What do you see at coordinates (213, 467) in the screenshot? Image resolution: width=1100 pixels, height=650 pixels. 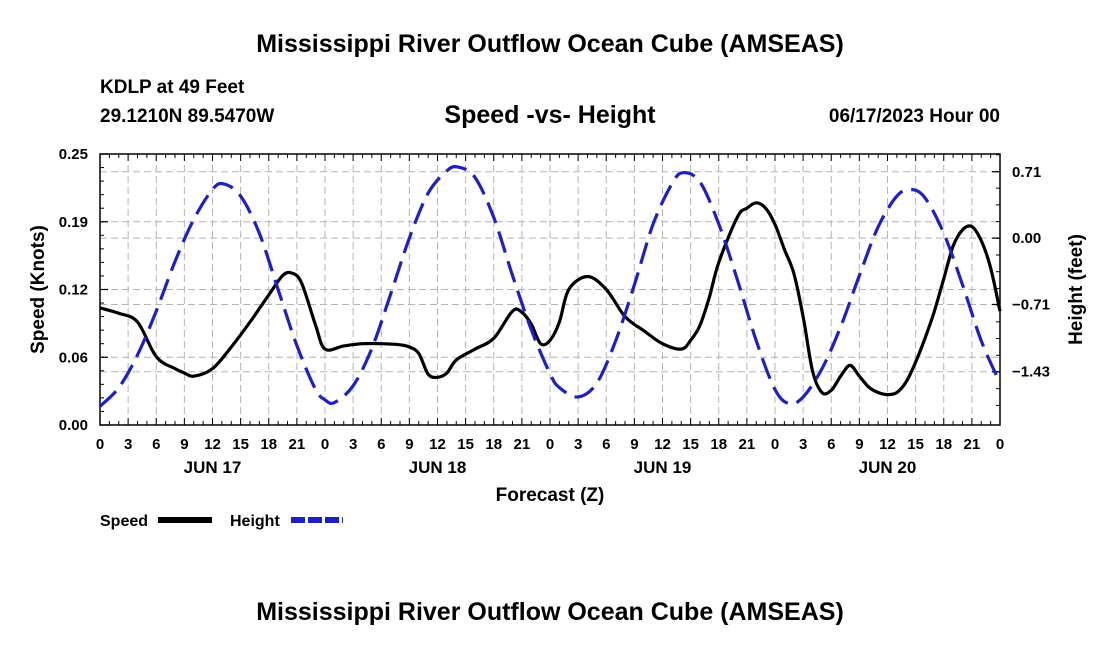 I see `x-day-label: JUN 17` at bounding box center [213, 467].